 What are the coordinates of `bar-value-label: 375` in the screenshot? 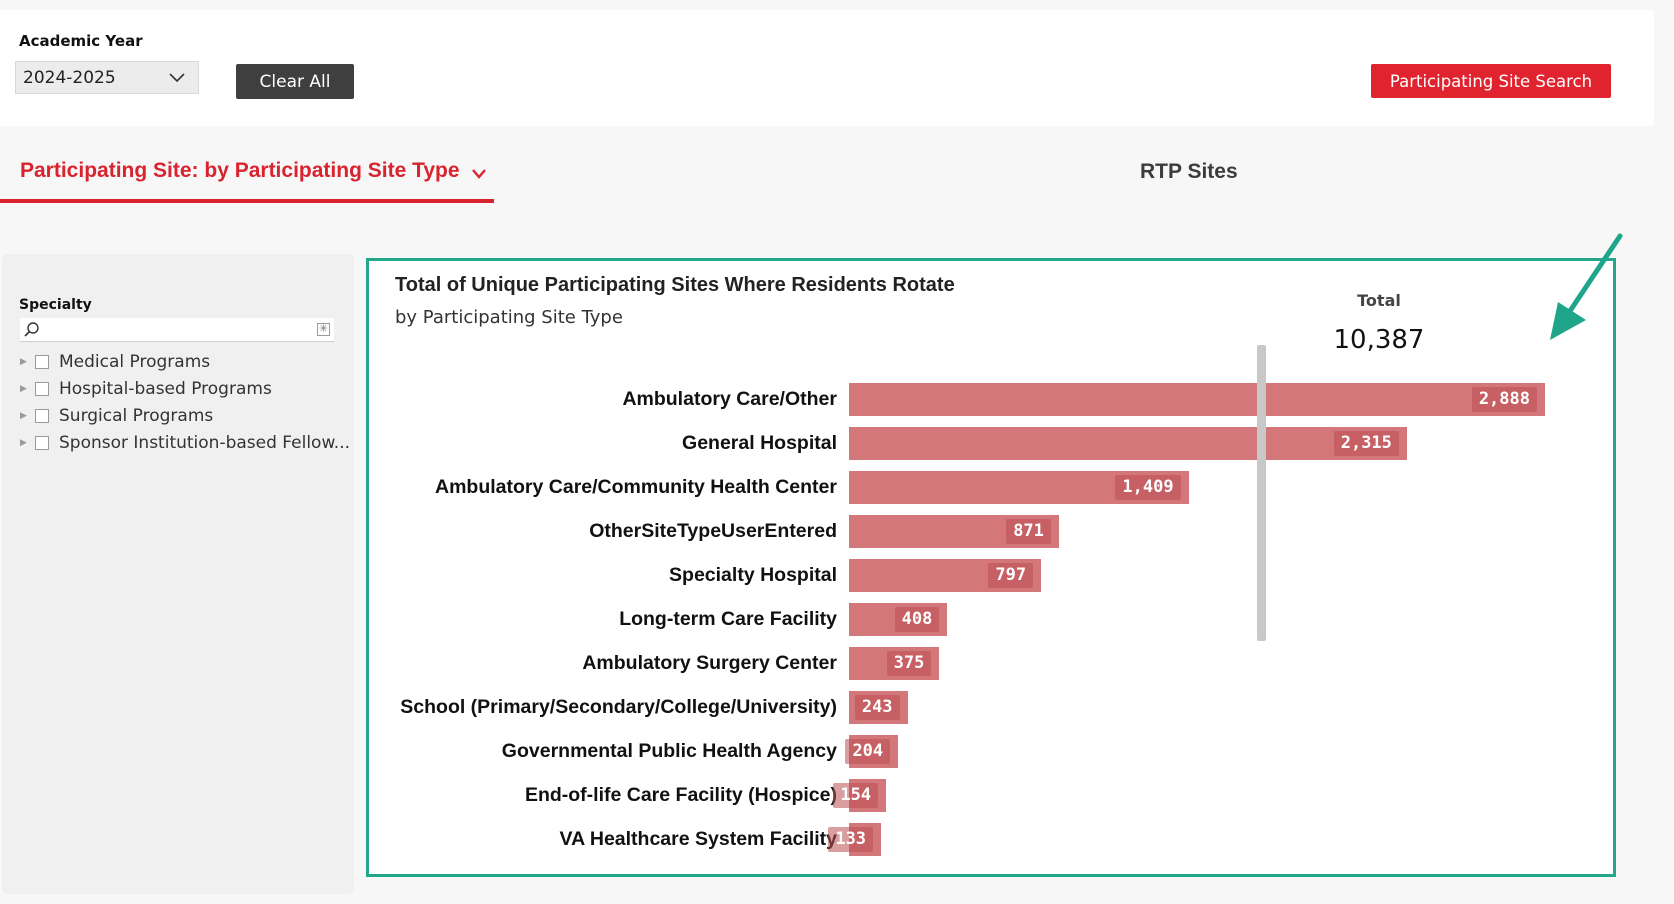 It's located at (909, 663).